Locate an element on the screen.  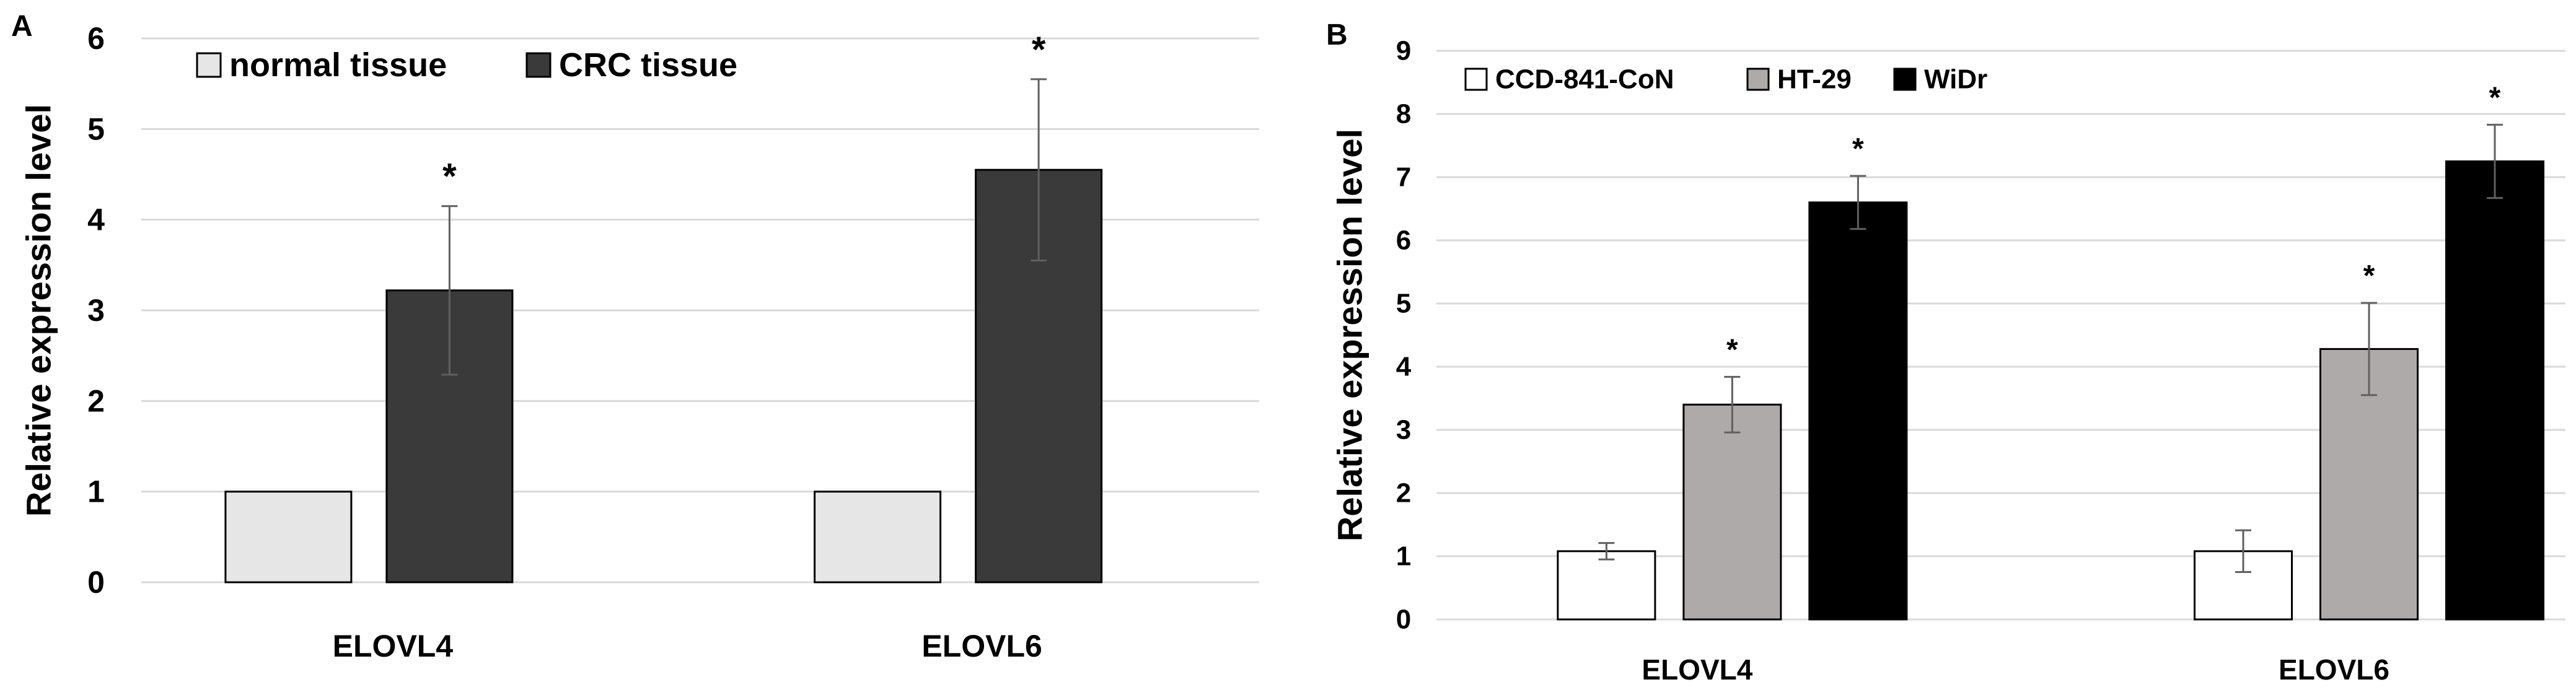
y-tick-label: 8 is located at coordinates (1403, 114).